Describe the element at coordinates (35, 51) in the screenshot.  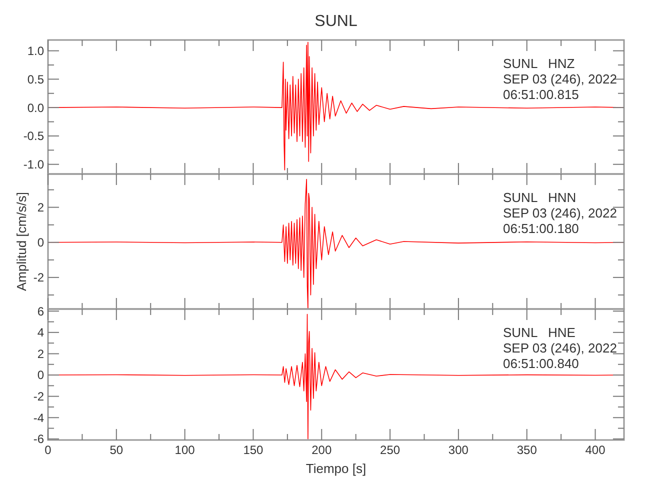
I see `y-tick-label: 1.0` at that location.